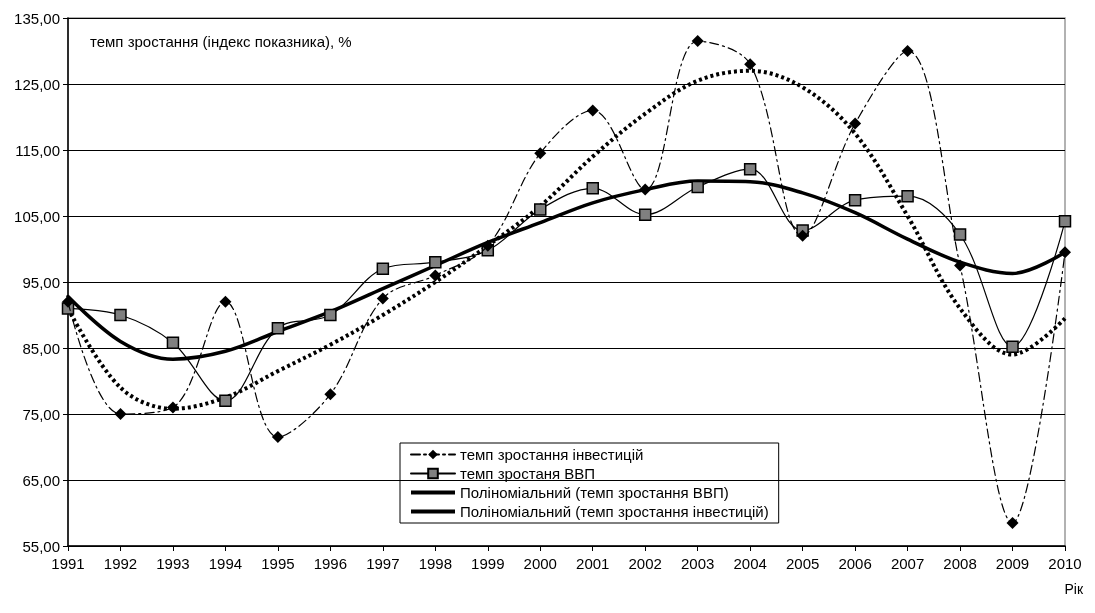 The height and width of the screenshot is (613, 1095). Describe the element at coordinates (41, 546) in the screenshot. I see `y-tick-label: 55,00` at that location.